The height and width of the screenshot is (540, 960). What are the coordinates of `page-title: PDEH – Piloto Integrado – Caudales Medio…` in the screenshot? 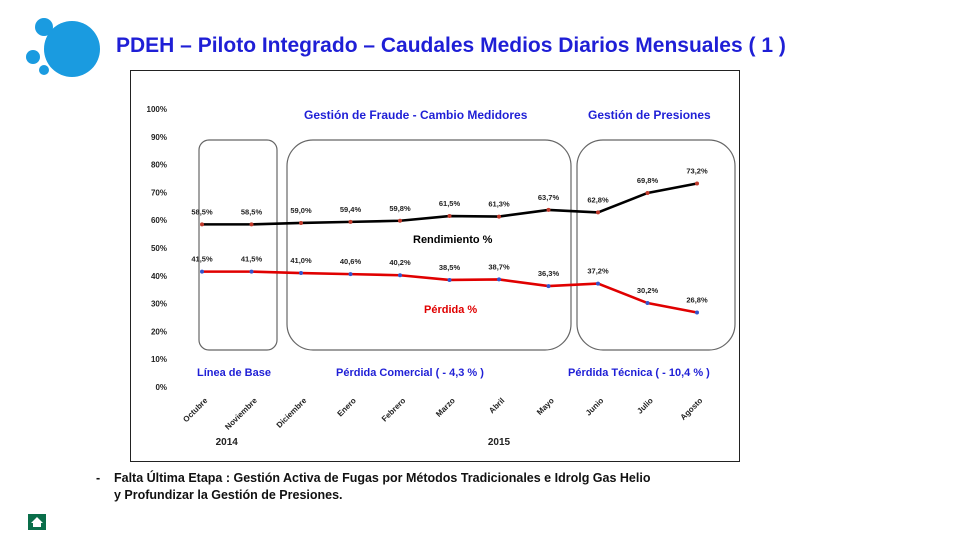 It's located at (451, 45).